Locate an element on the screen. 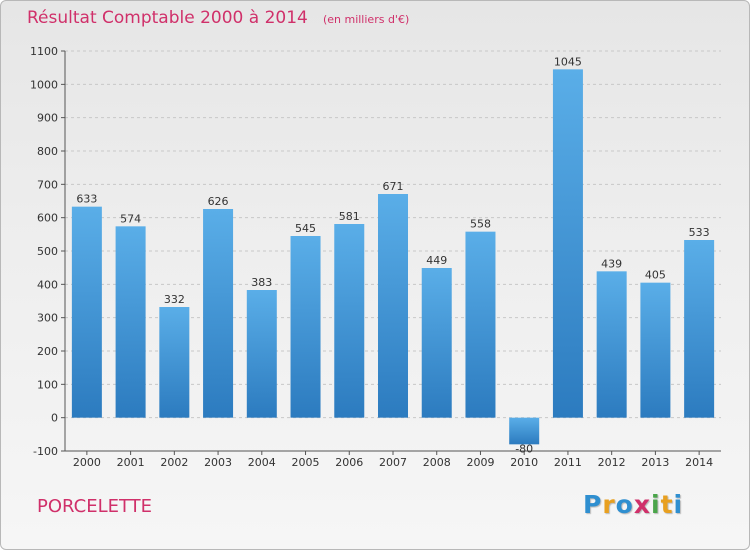 The height and width of the screenshot is (550, 750). y-tick-label: 400 is located at coordinates (47, 284).